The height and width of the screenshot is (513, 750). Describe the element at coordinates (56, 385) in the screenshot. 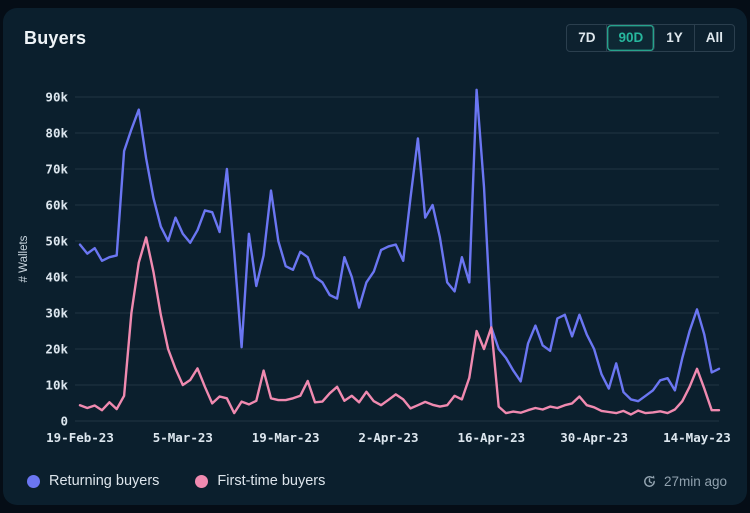

I see `y-tick-label: 10k` at that location.